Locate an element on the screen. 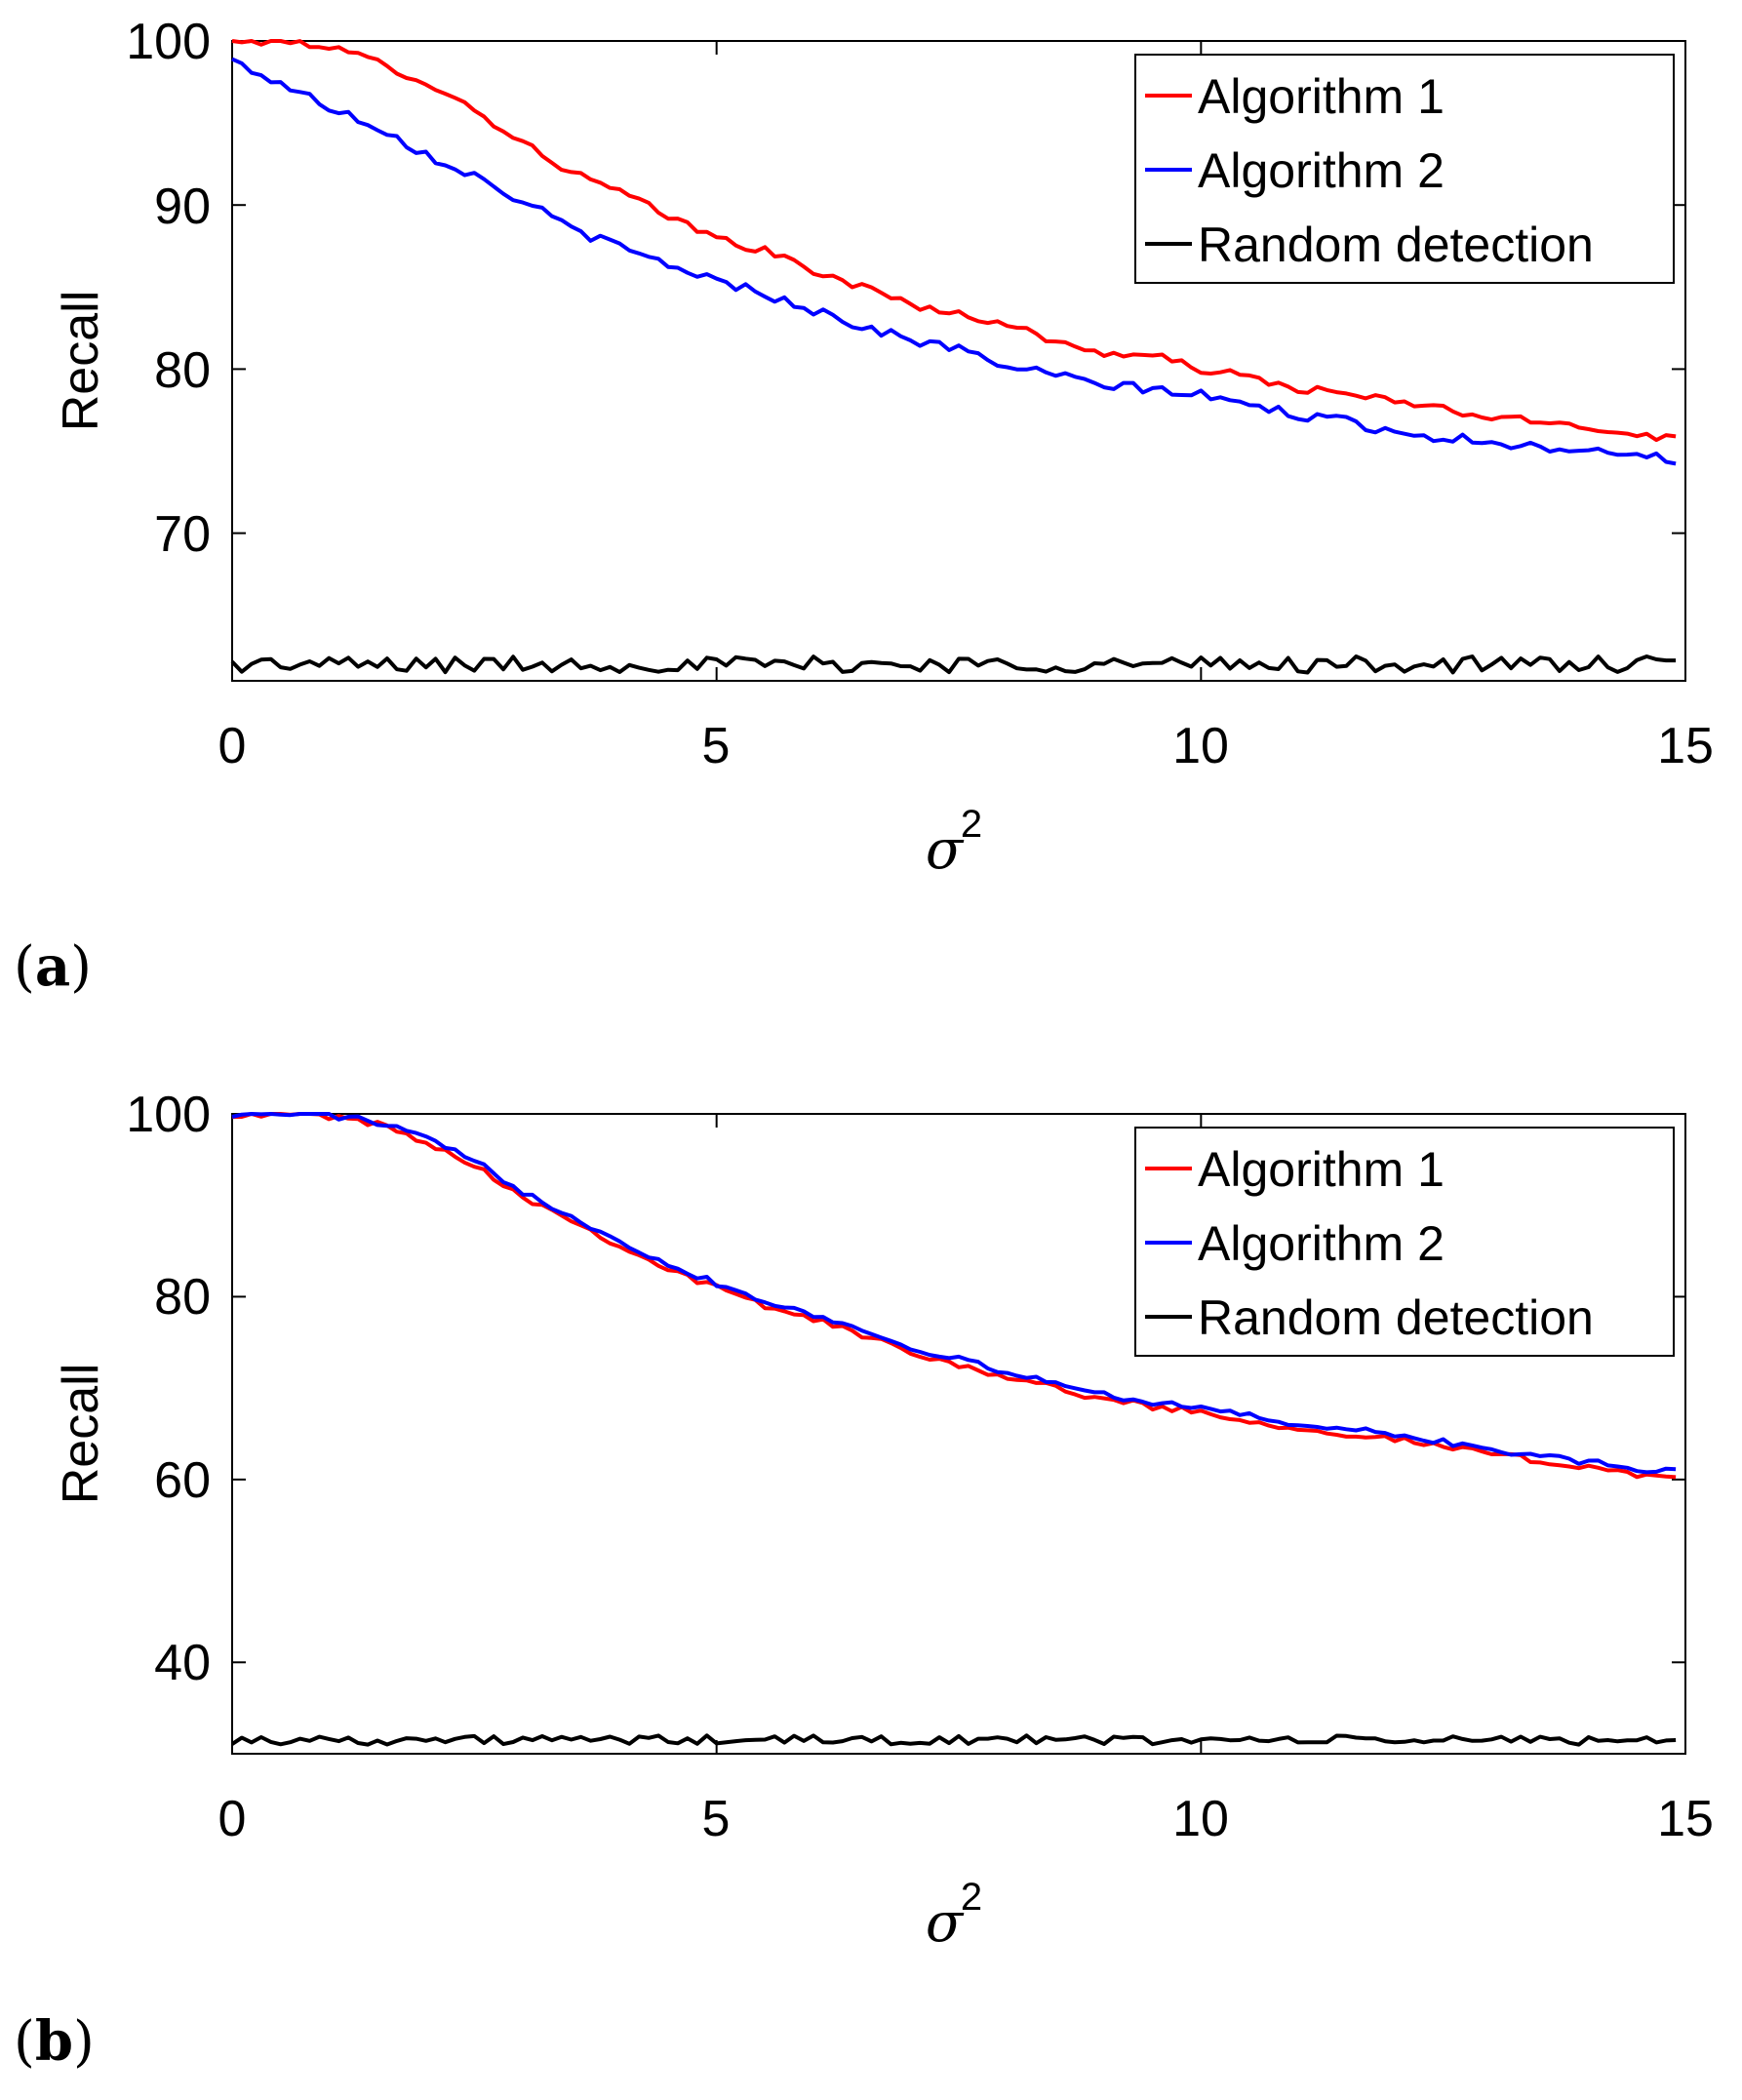 Image resolution: width=1742 pixels, height=2100 pixels. panel-label-b: (b) is located at coordinates (54, 2041).